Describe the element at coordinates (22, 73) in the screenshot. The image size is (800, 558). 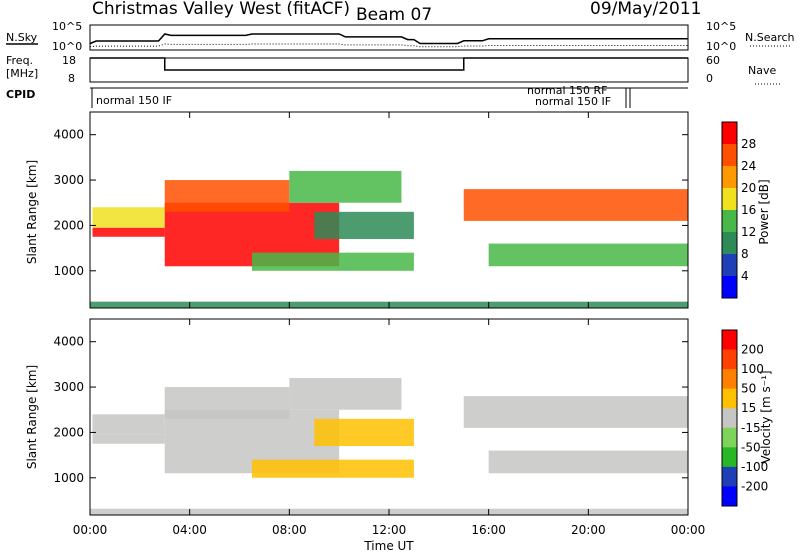
I see `freq-label-2: [MHz]` at that location.